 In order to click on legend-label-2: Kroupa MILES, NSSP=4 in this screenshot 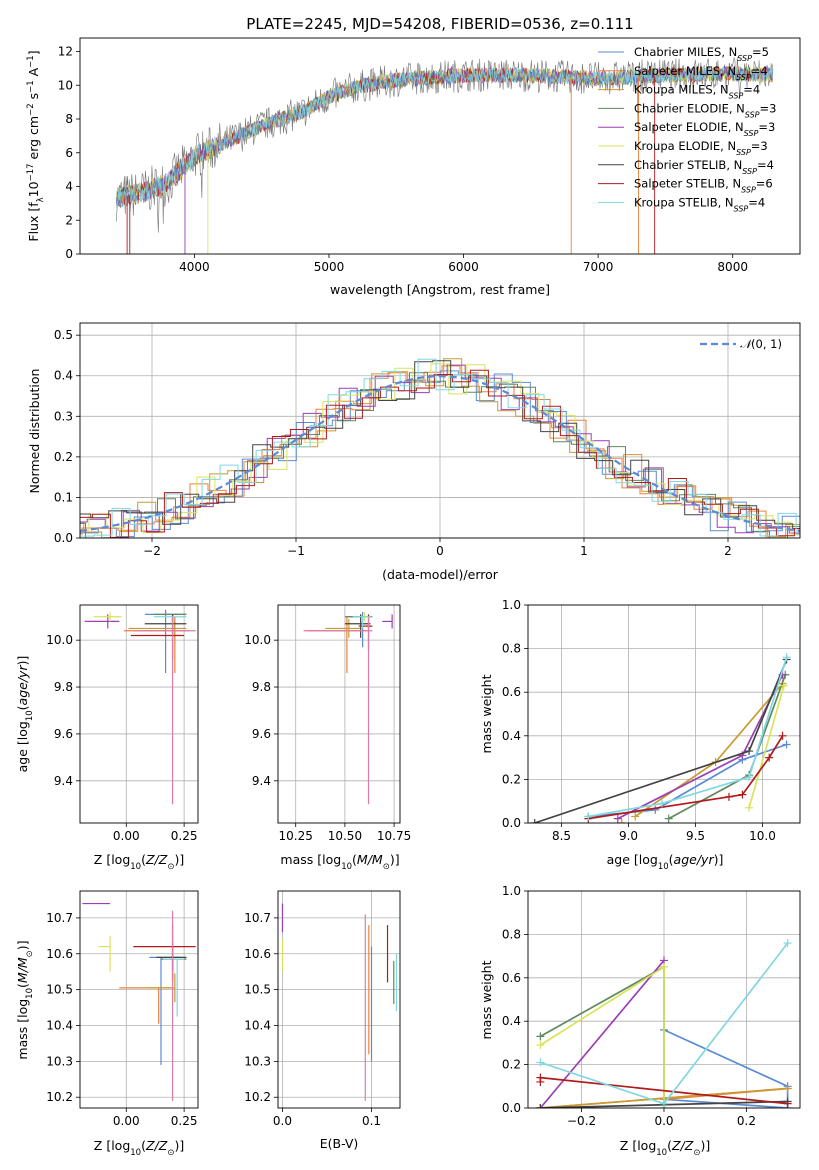, I will do `click(697, 92)`.